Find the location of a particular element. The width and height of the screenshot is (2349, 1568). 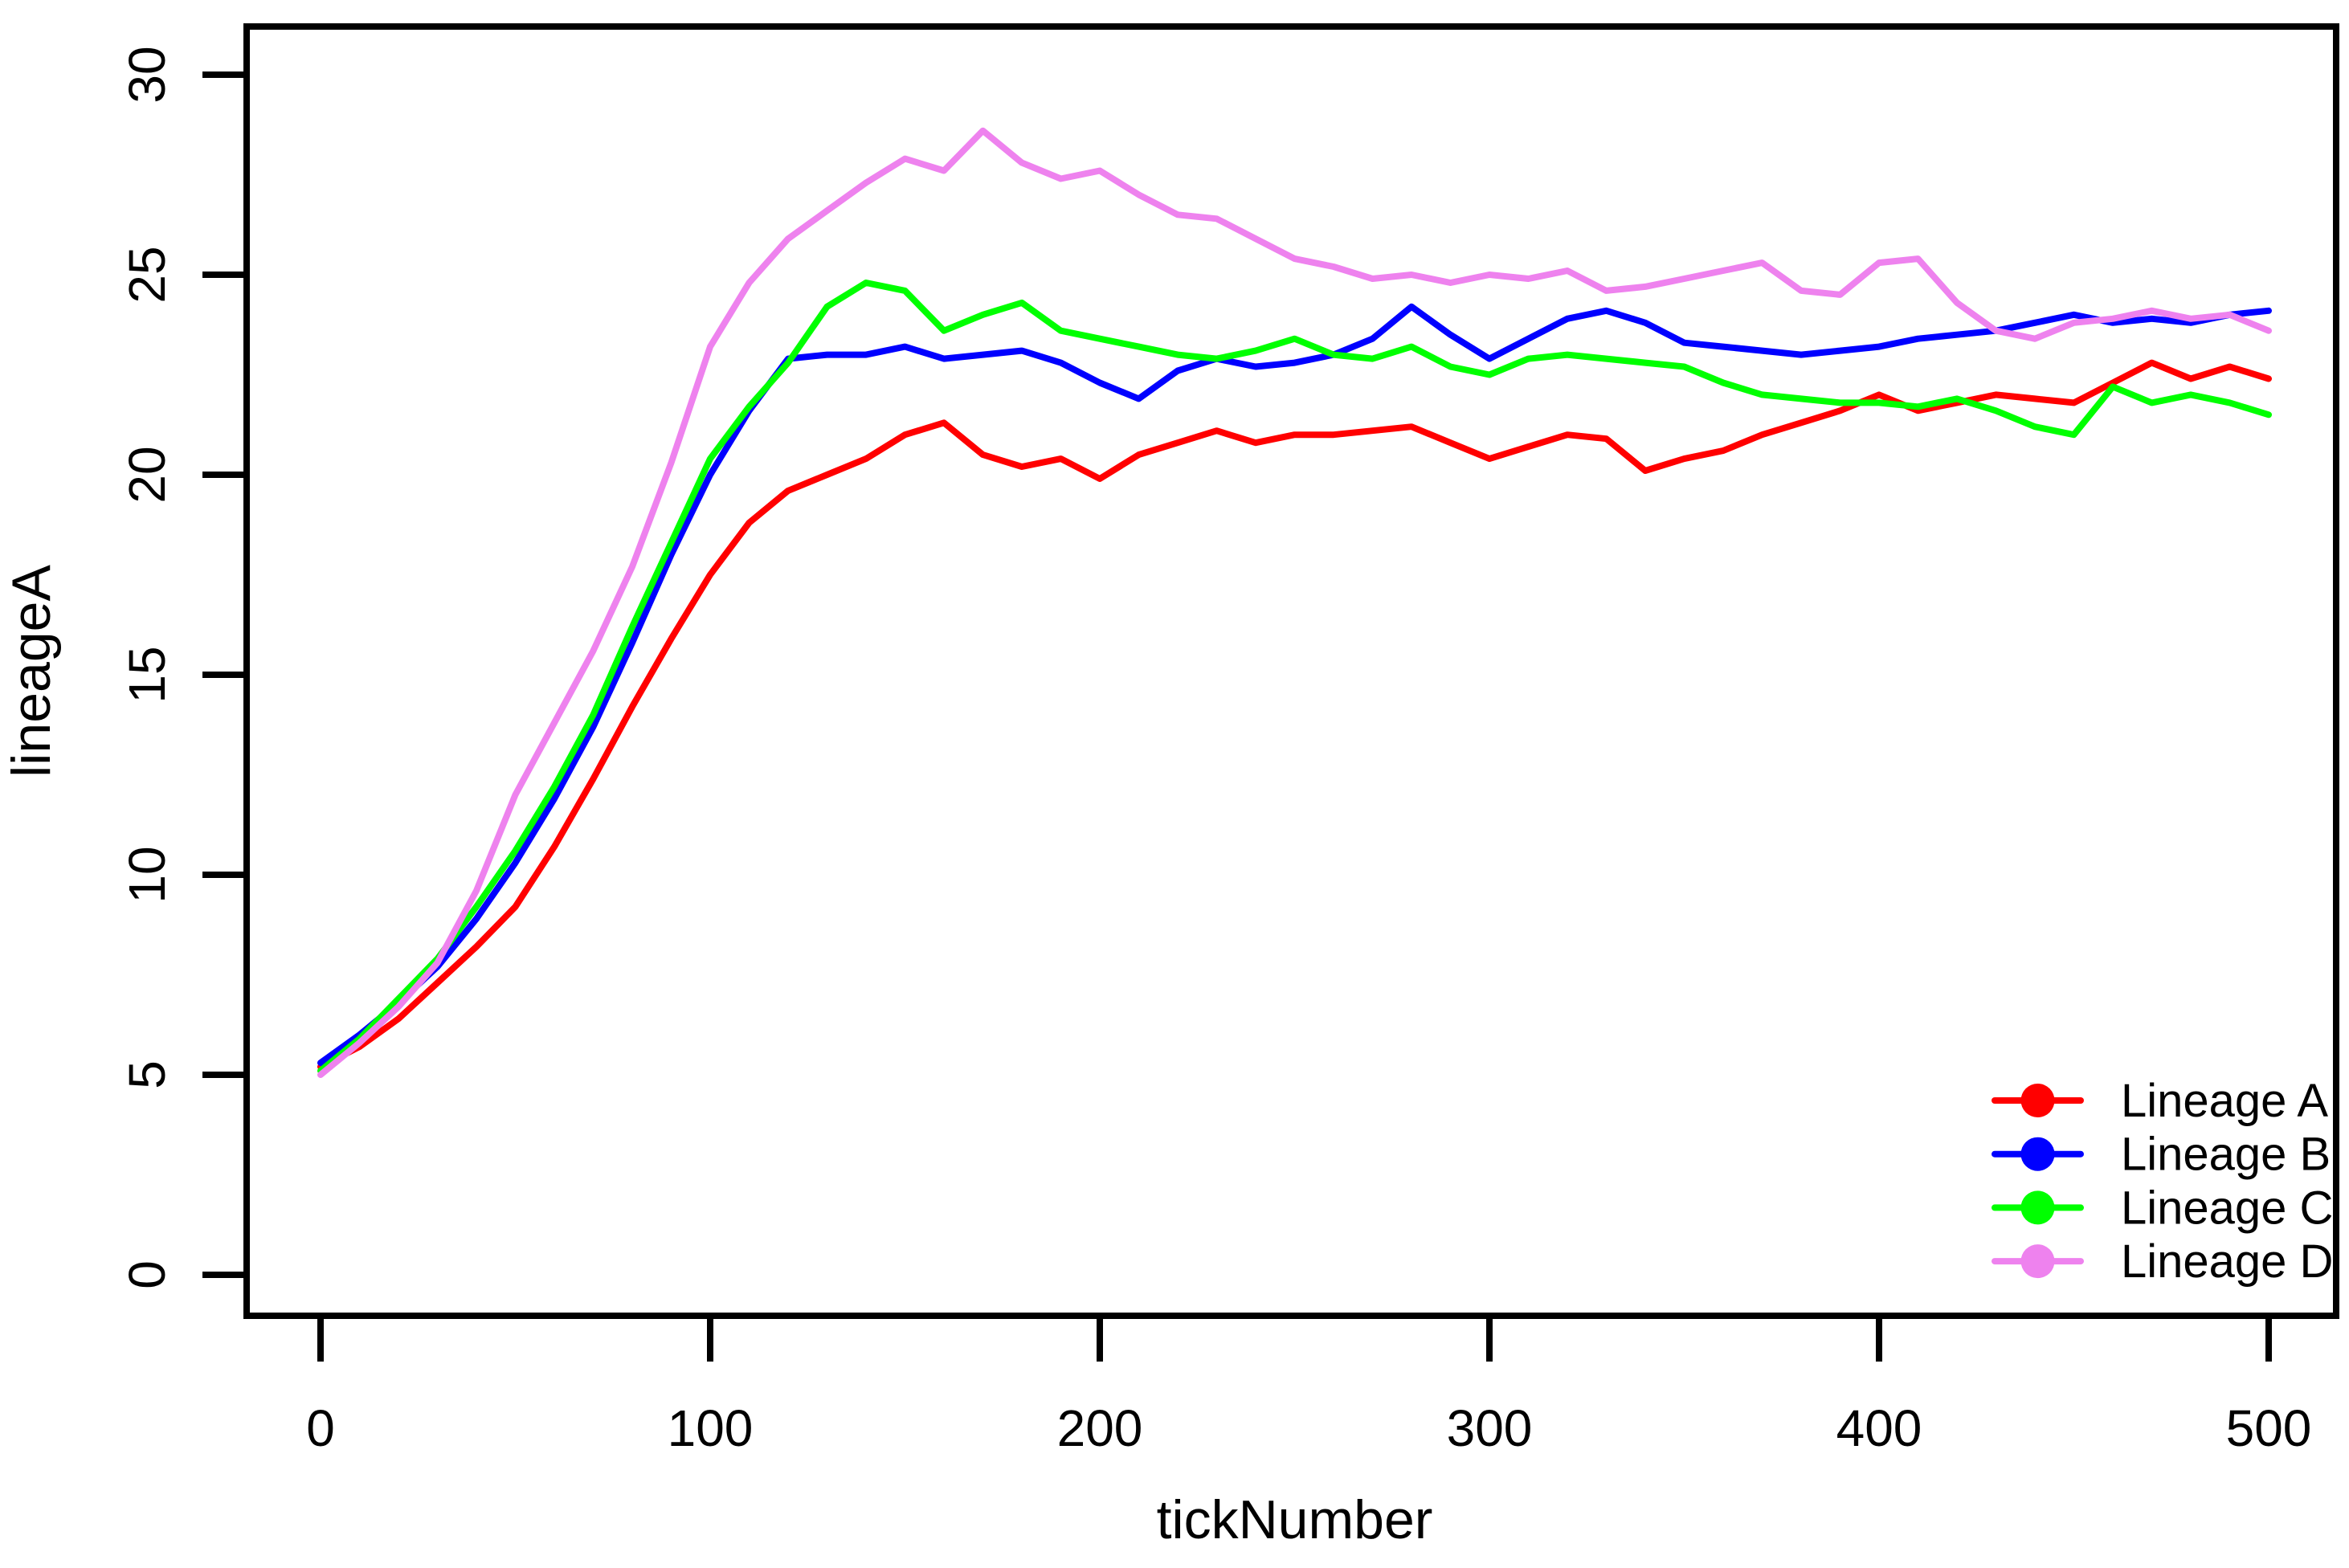

x-axis-title: tickNumber is located at coordinates (1295, 1519).